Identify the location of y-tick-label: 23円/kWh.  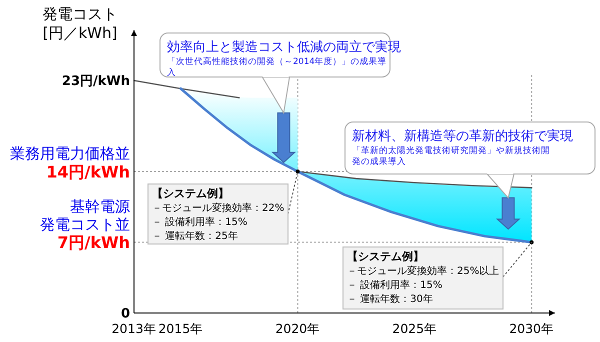
(96, 82).